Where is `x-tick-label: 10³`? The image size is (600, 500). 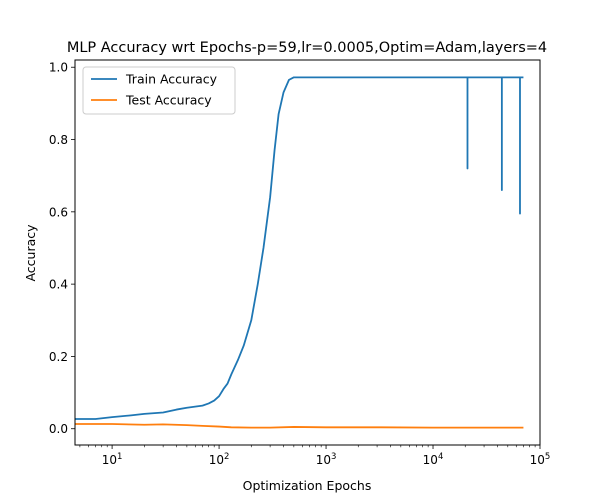 x-tick-label: 10³ is located at coordinates (326, 459).